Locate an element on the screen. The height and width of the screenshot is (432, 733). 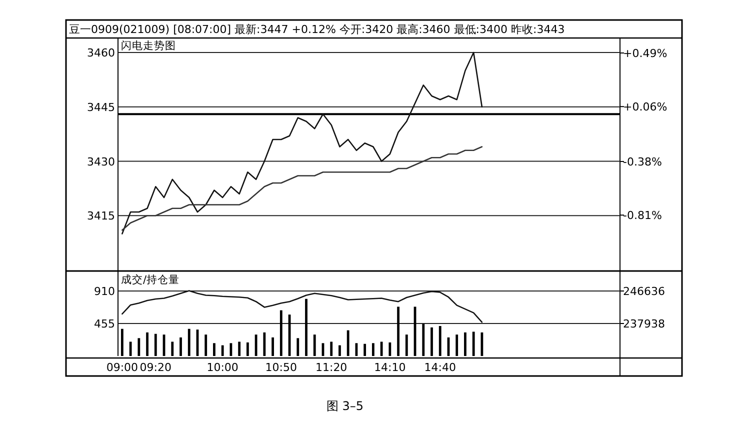
chart-title: 成交/持仓量 is located at coordinates (150, 279).